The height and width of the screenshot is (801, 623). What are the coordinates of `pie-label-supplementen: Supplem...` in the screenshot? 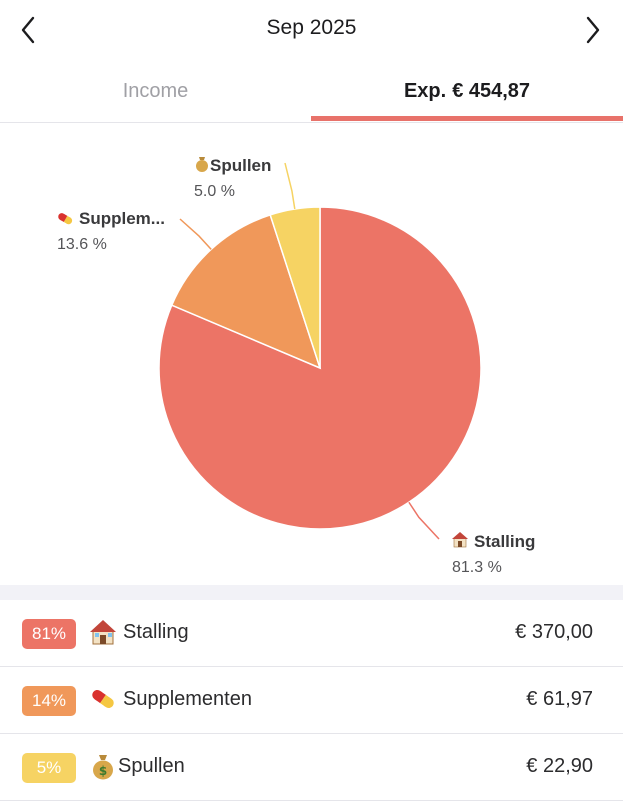 It's located at (122, 218).